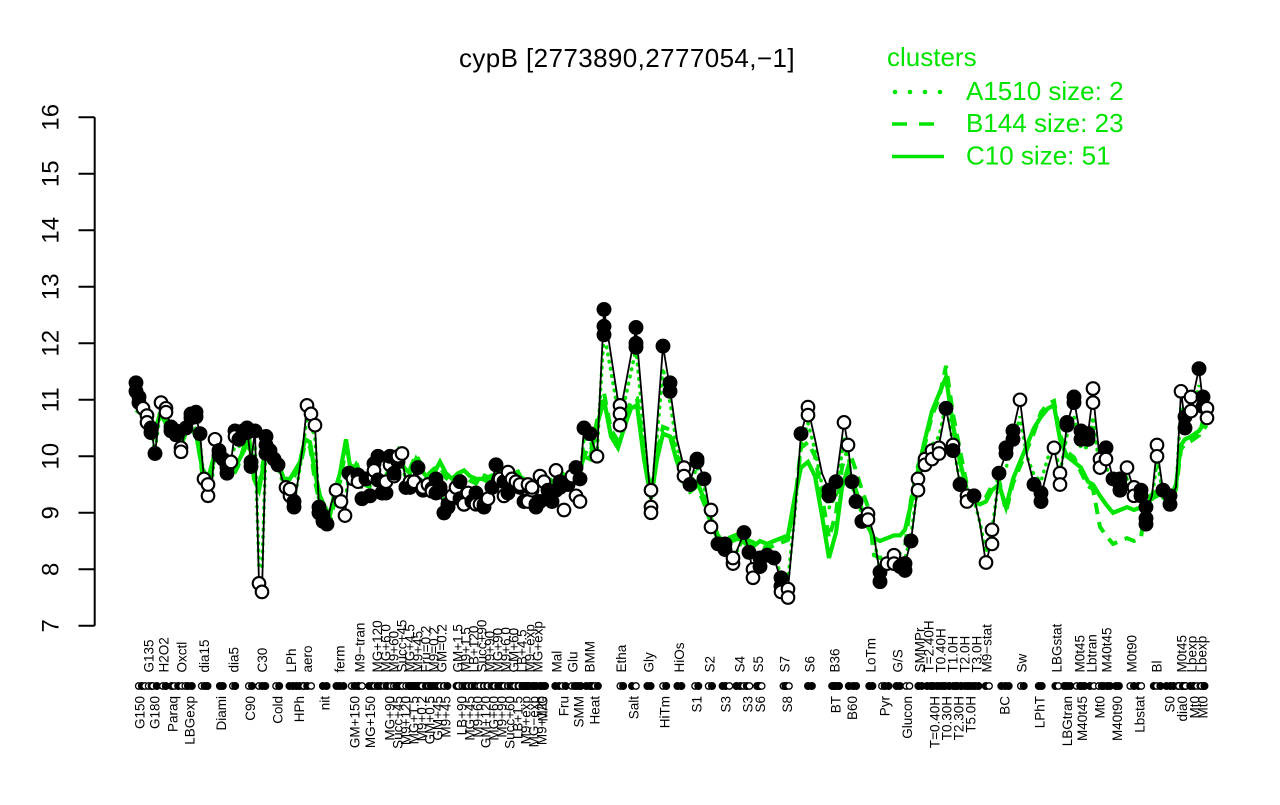 The height and width of the screenshot is (805, 1280). Describe the element at coordinates (810, 664) in the screenshot. I see `svg-text: S6` at that location.